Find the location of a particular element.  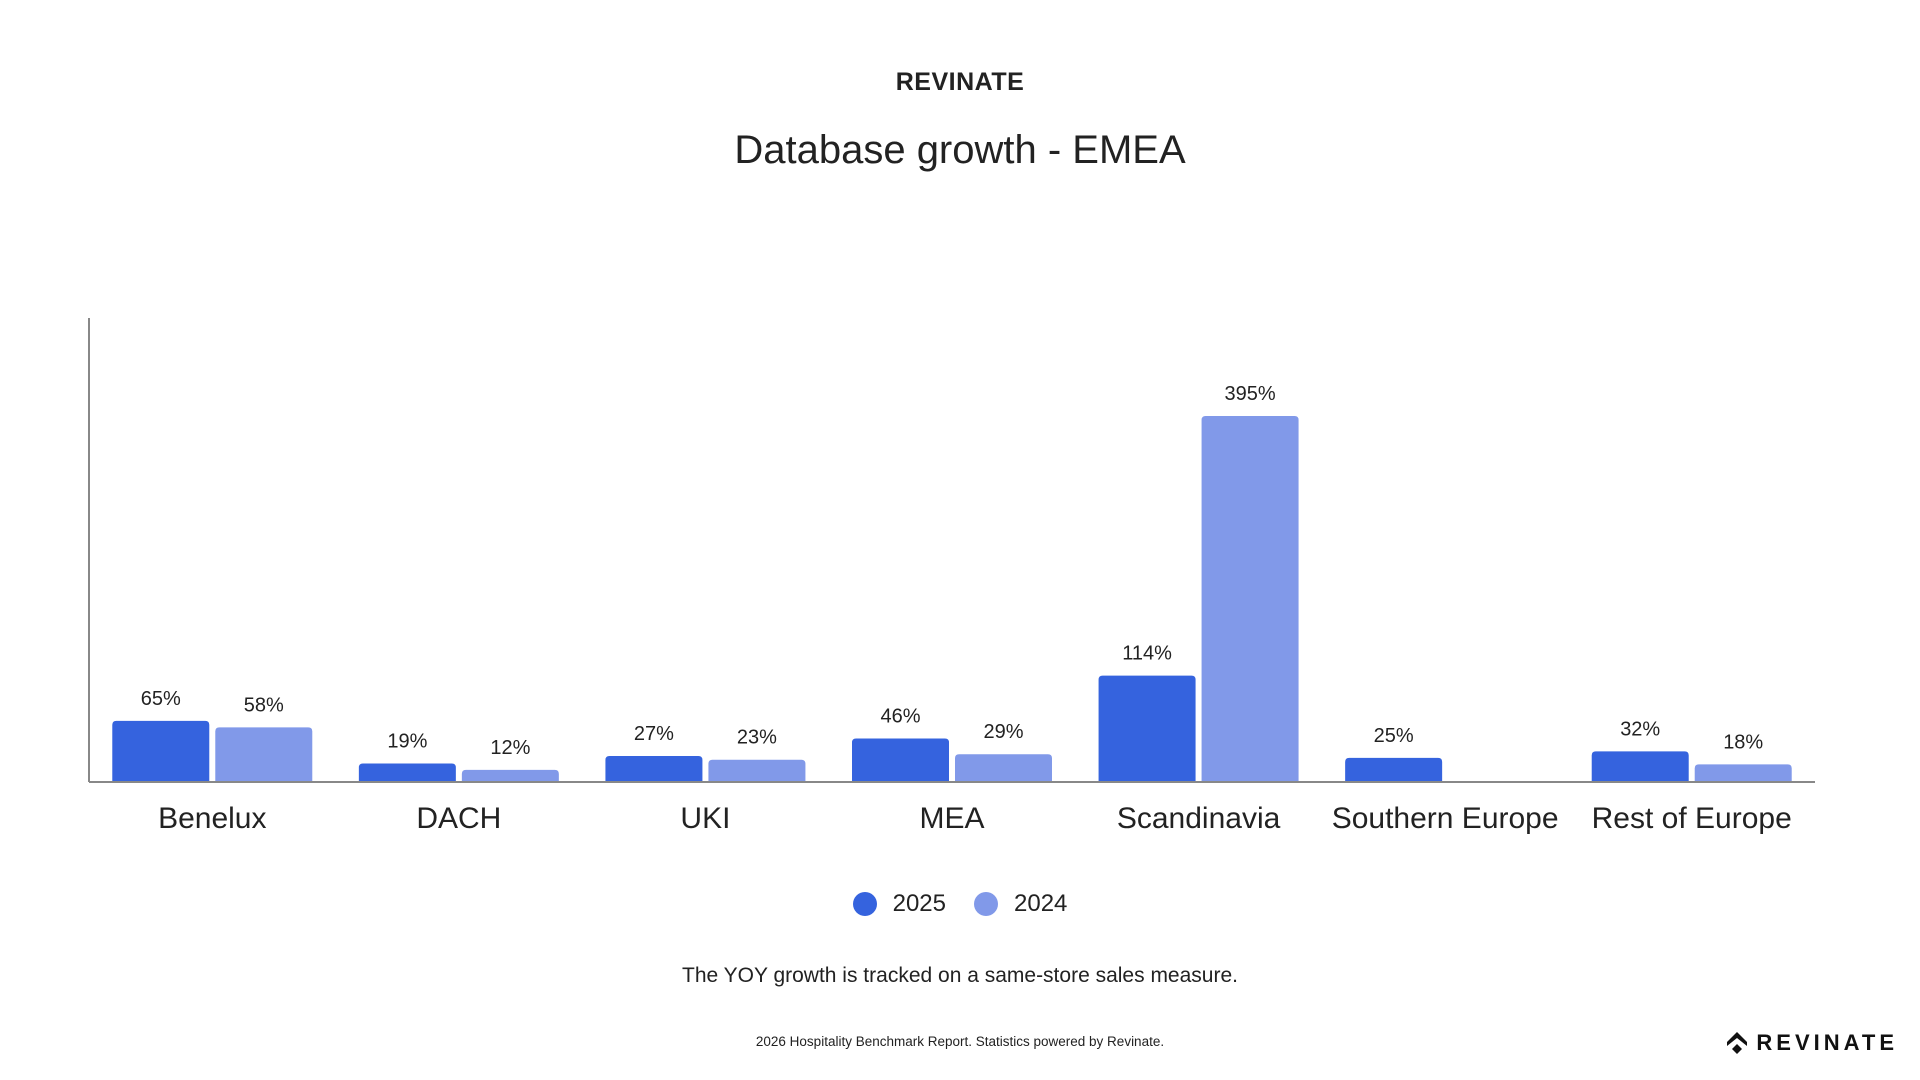

legend: 2025 2024 is located at coordinates (960, 904).